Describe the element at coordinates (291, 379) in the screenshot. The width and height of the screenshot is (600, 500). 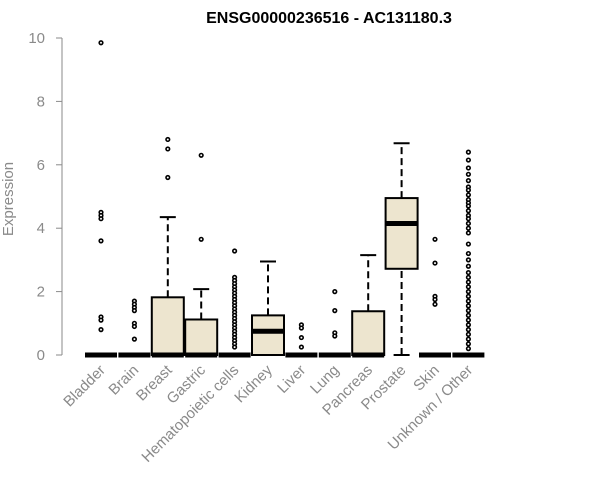
I see `x-tick-label: Liver` at that location.